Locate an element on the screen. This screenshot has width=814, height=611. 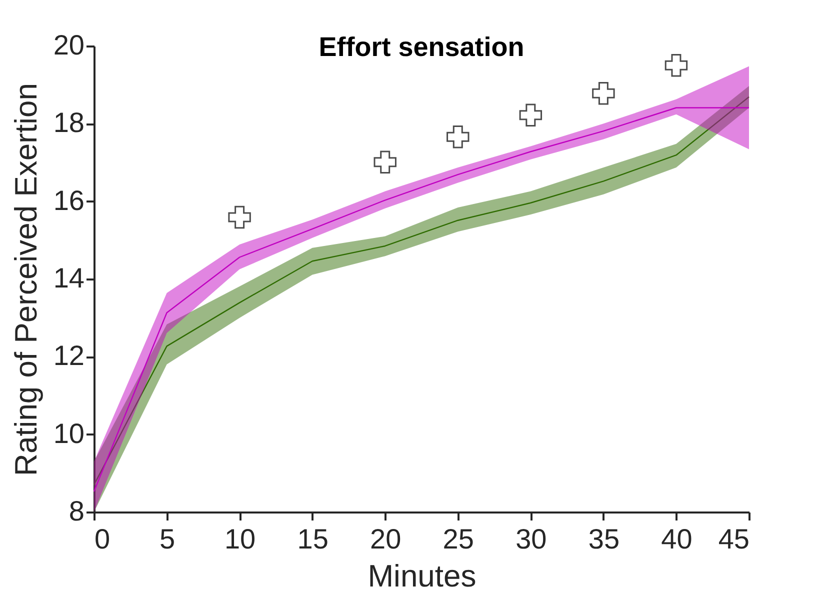
x-tick-label: 30 is located at coordinates (531, 539).